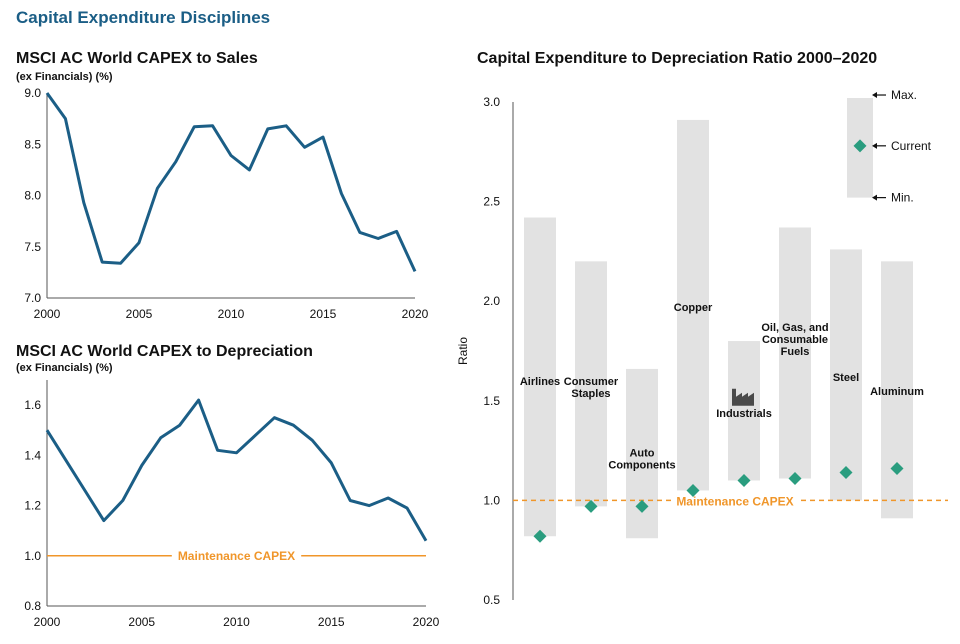 This screenshot has width=960, height=644. I want to click on legend-current-label: Current, so click(911, 146).